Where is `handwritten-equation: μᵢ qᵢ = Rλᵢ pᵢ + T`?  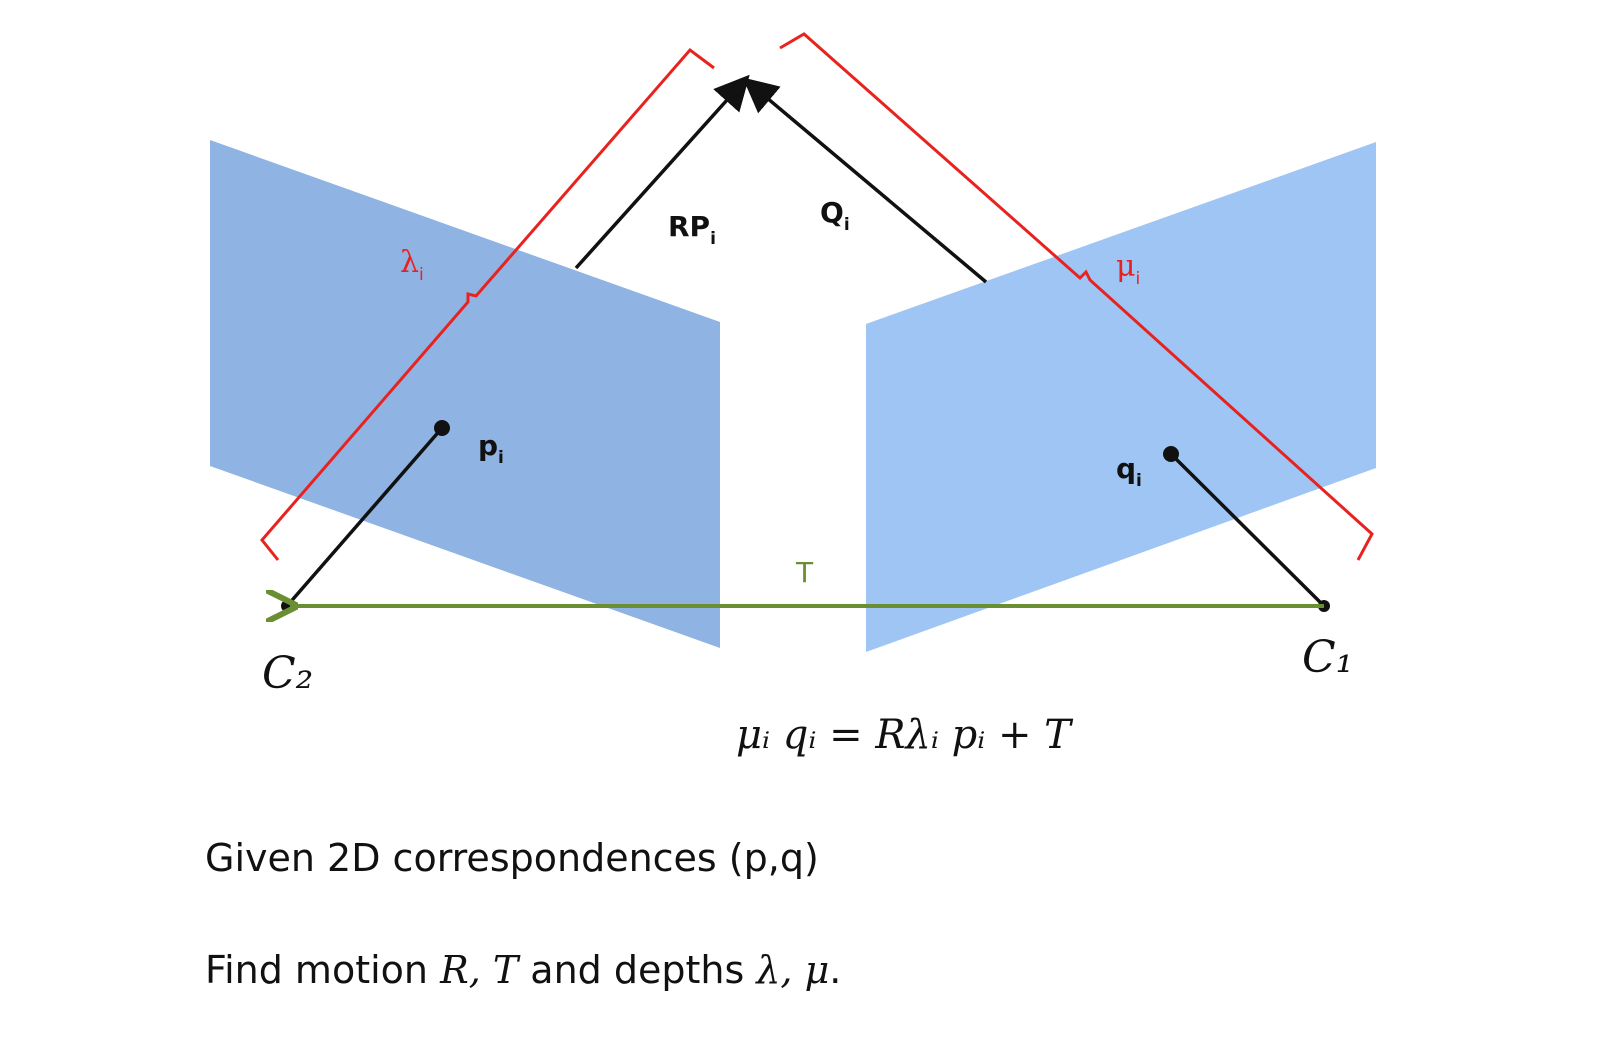
handwritten-equation: μᵢ qᵢ = Rλᵢ pᵢ + T is located at coordinates (905, 735).